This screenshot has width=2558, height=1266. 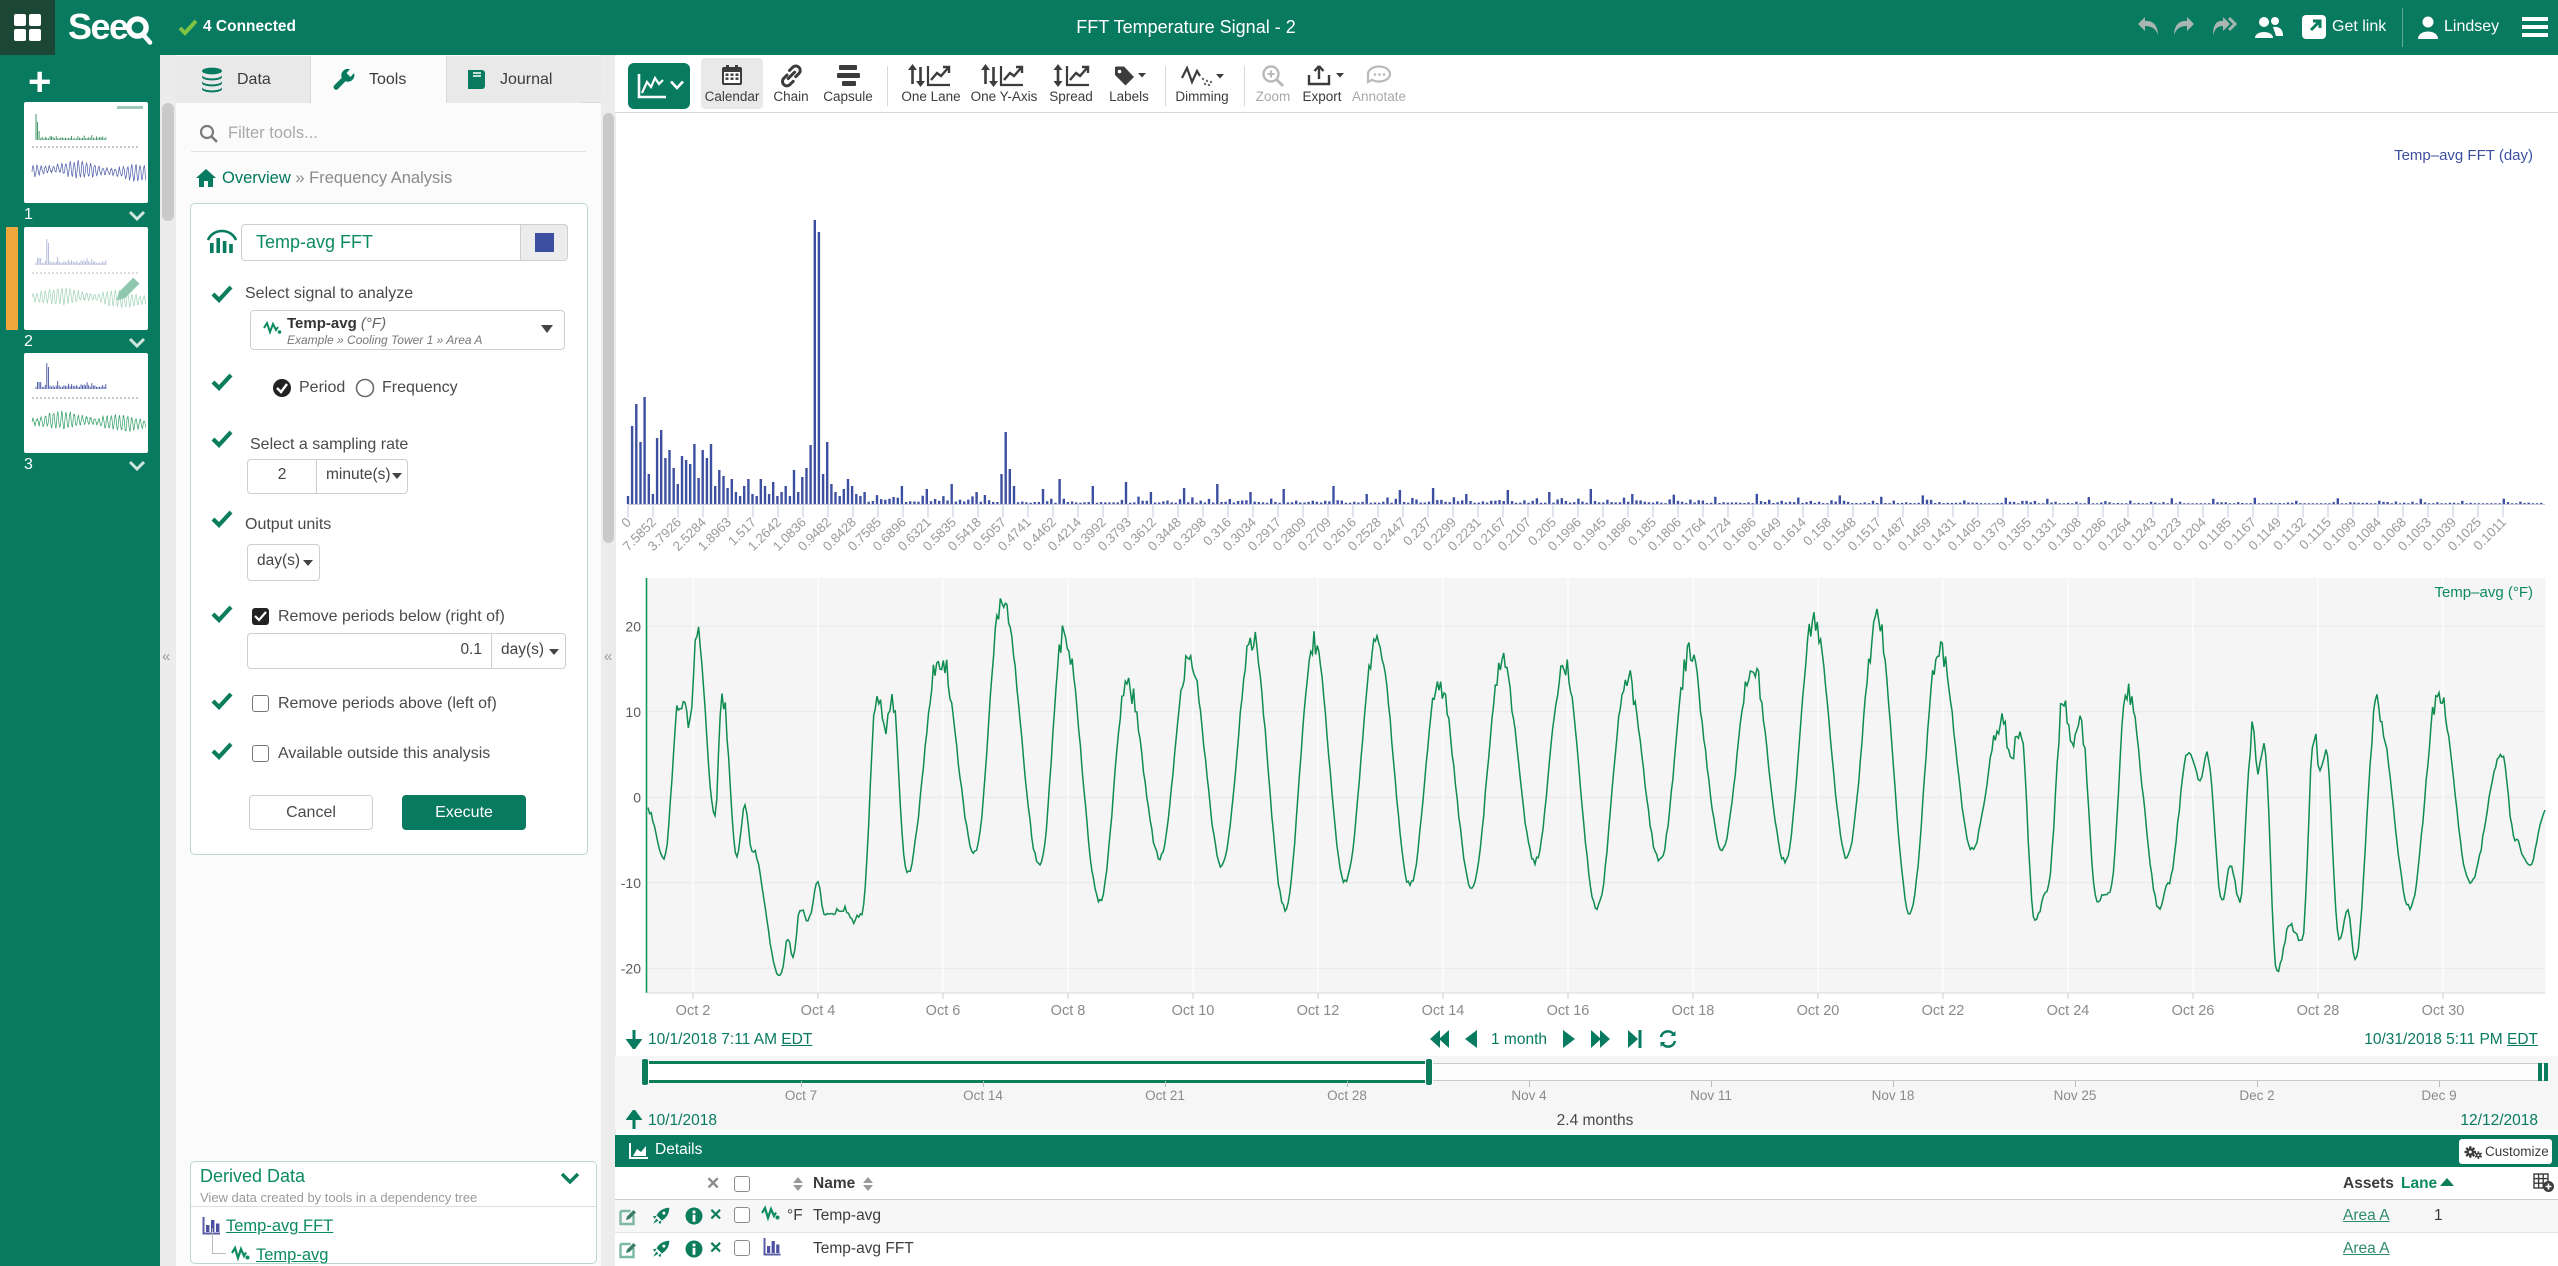 I want to click on svg-text: Oct 14, so click(x=1443, y=1011).